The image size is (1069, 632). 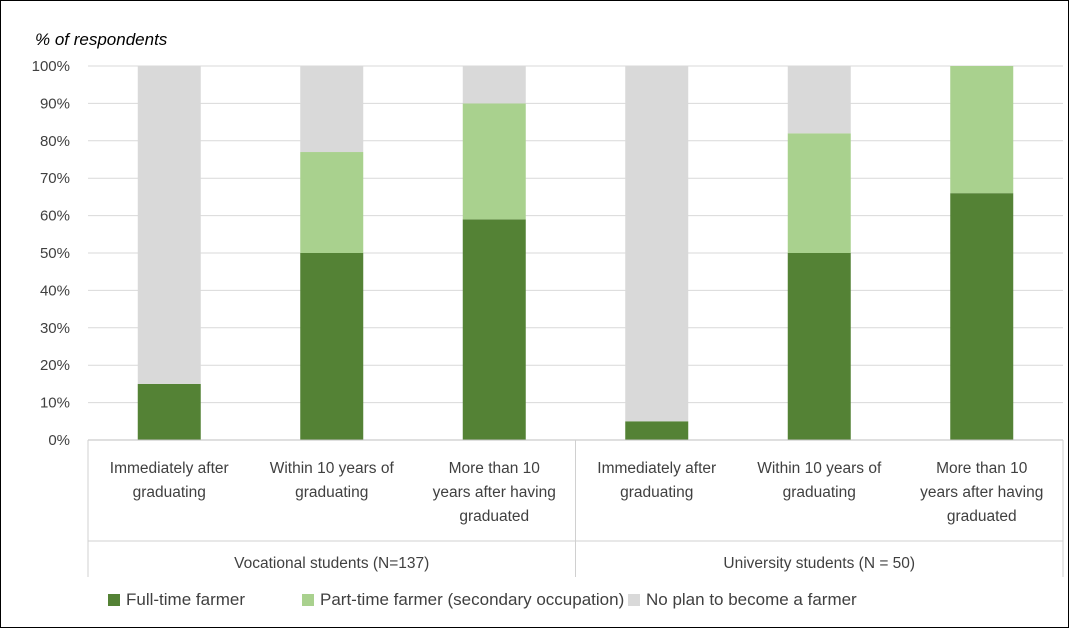 What do you see at coordinates (55, 216) in the screenshot?
I see `y-tick-label: 60%` at bounding box center [55, 216].